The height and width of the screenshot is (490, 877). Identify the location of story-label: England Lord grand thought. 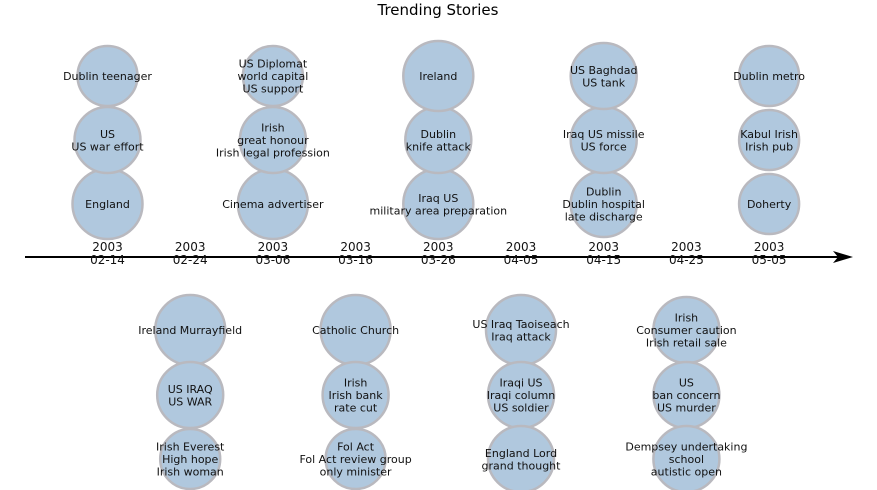
(522, 460).